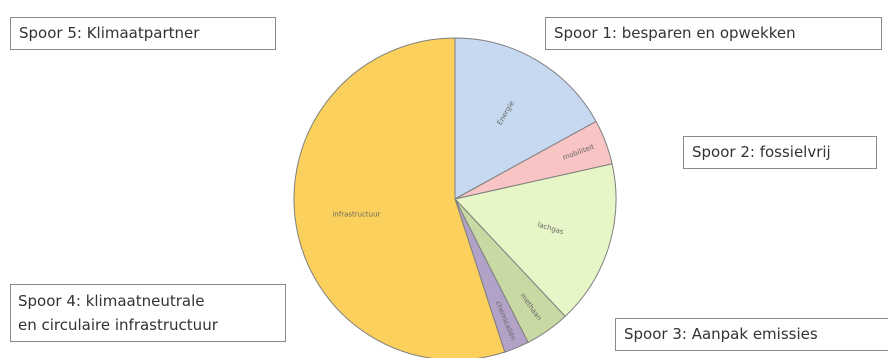 The height and width of the screenshot is (358, 888). Describe the element at coordinates (721, 334) in the screenshot. I see `spoor3-text: Spoor 3: Aanpak emissies` at that location.